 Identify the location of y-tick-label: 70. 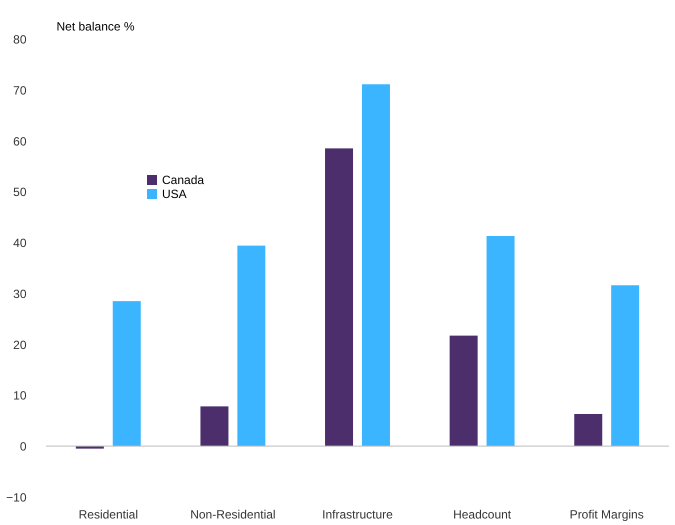
(20, 90).